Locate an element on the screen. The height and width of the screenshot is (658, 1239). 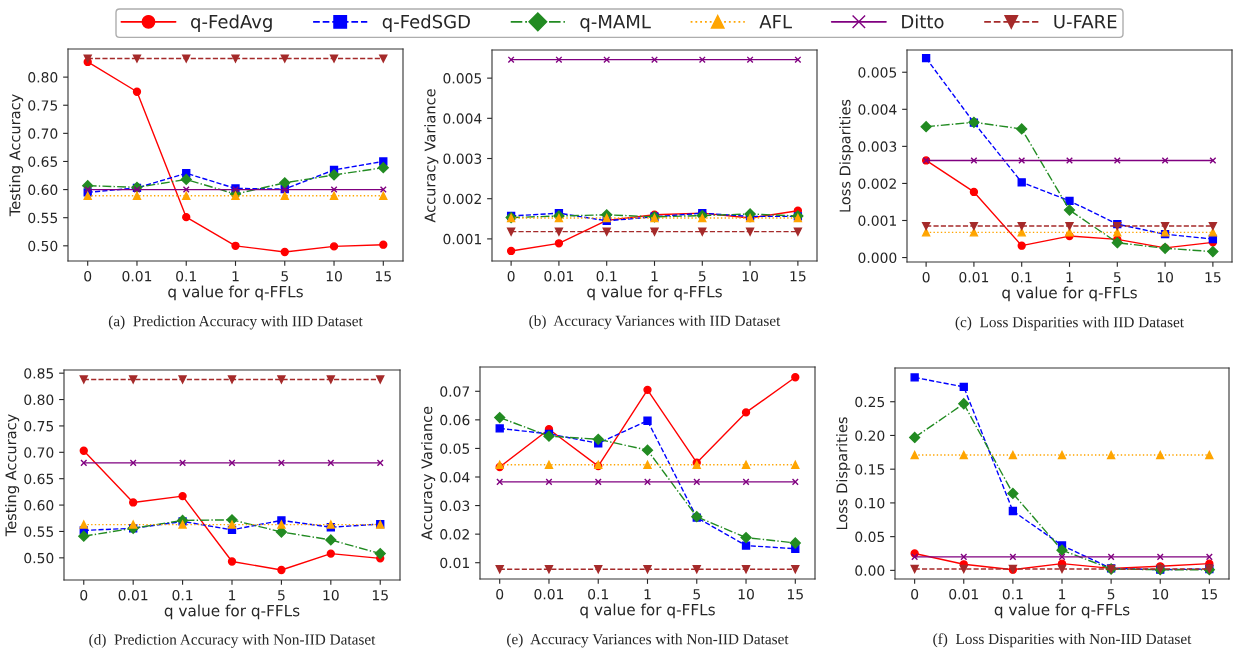
y-tick-label: 0.06 is located at coordinates (455, 420).